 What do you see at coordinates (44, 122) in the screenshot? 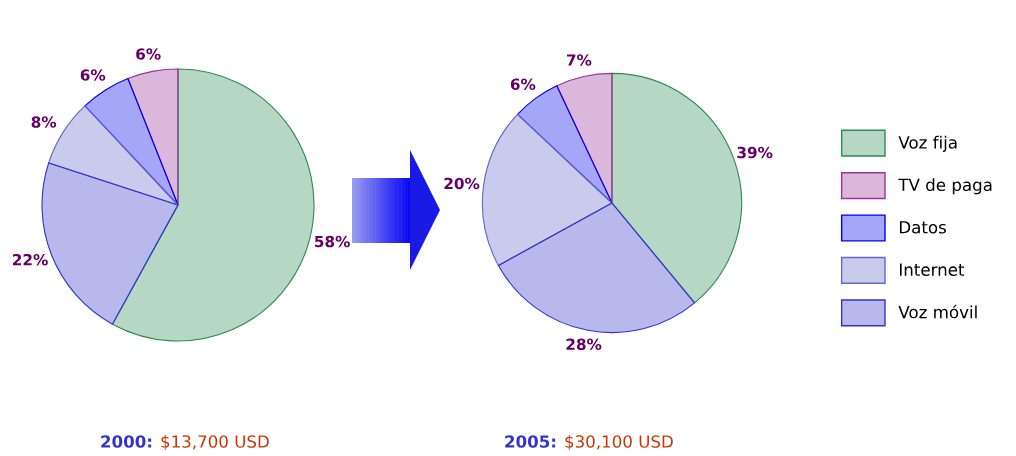
I see `data-label: 8%` at bounding box center [44, 122].